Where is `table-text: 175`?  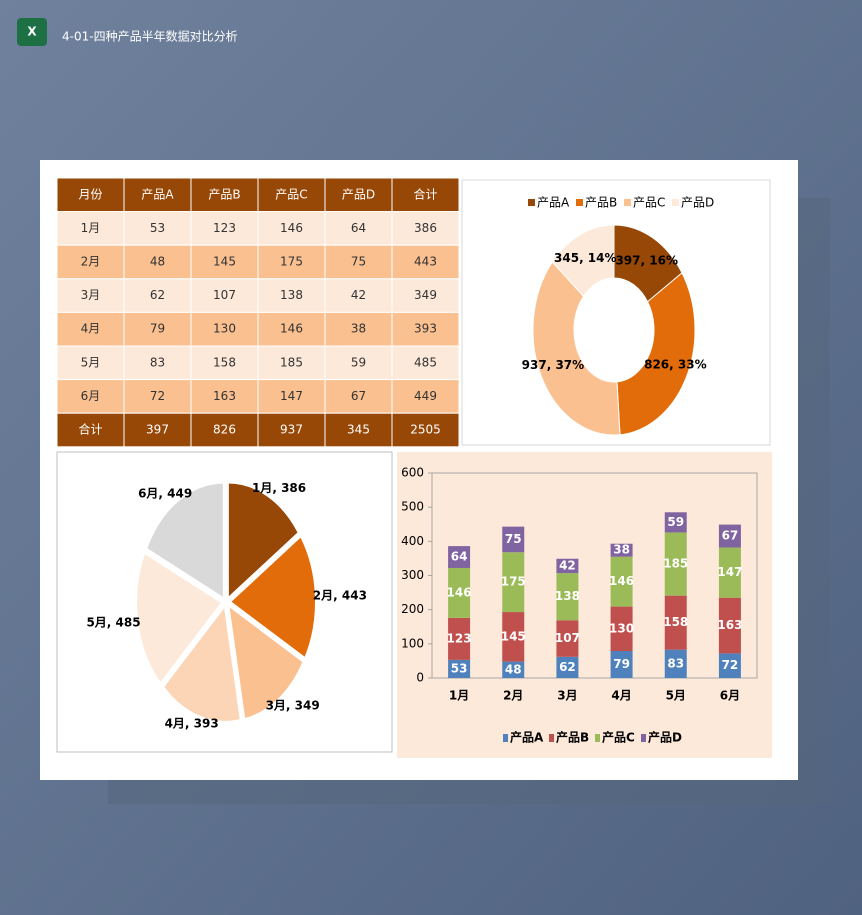
table-text: 175 is located at coordinates (291, 262).